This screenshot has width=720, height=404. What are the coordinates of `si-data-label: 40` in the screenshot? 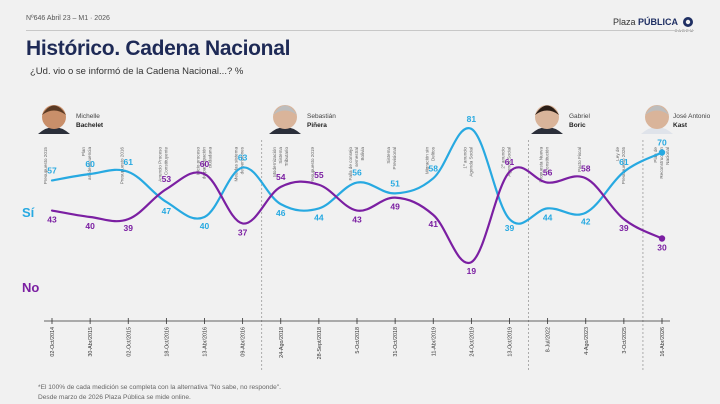 It's located at (205, 226).